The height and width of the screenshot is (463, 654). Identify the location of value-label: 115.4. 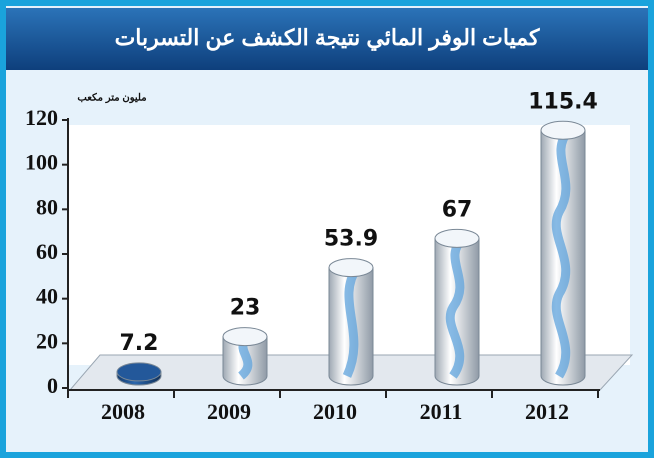
(563, 101).